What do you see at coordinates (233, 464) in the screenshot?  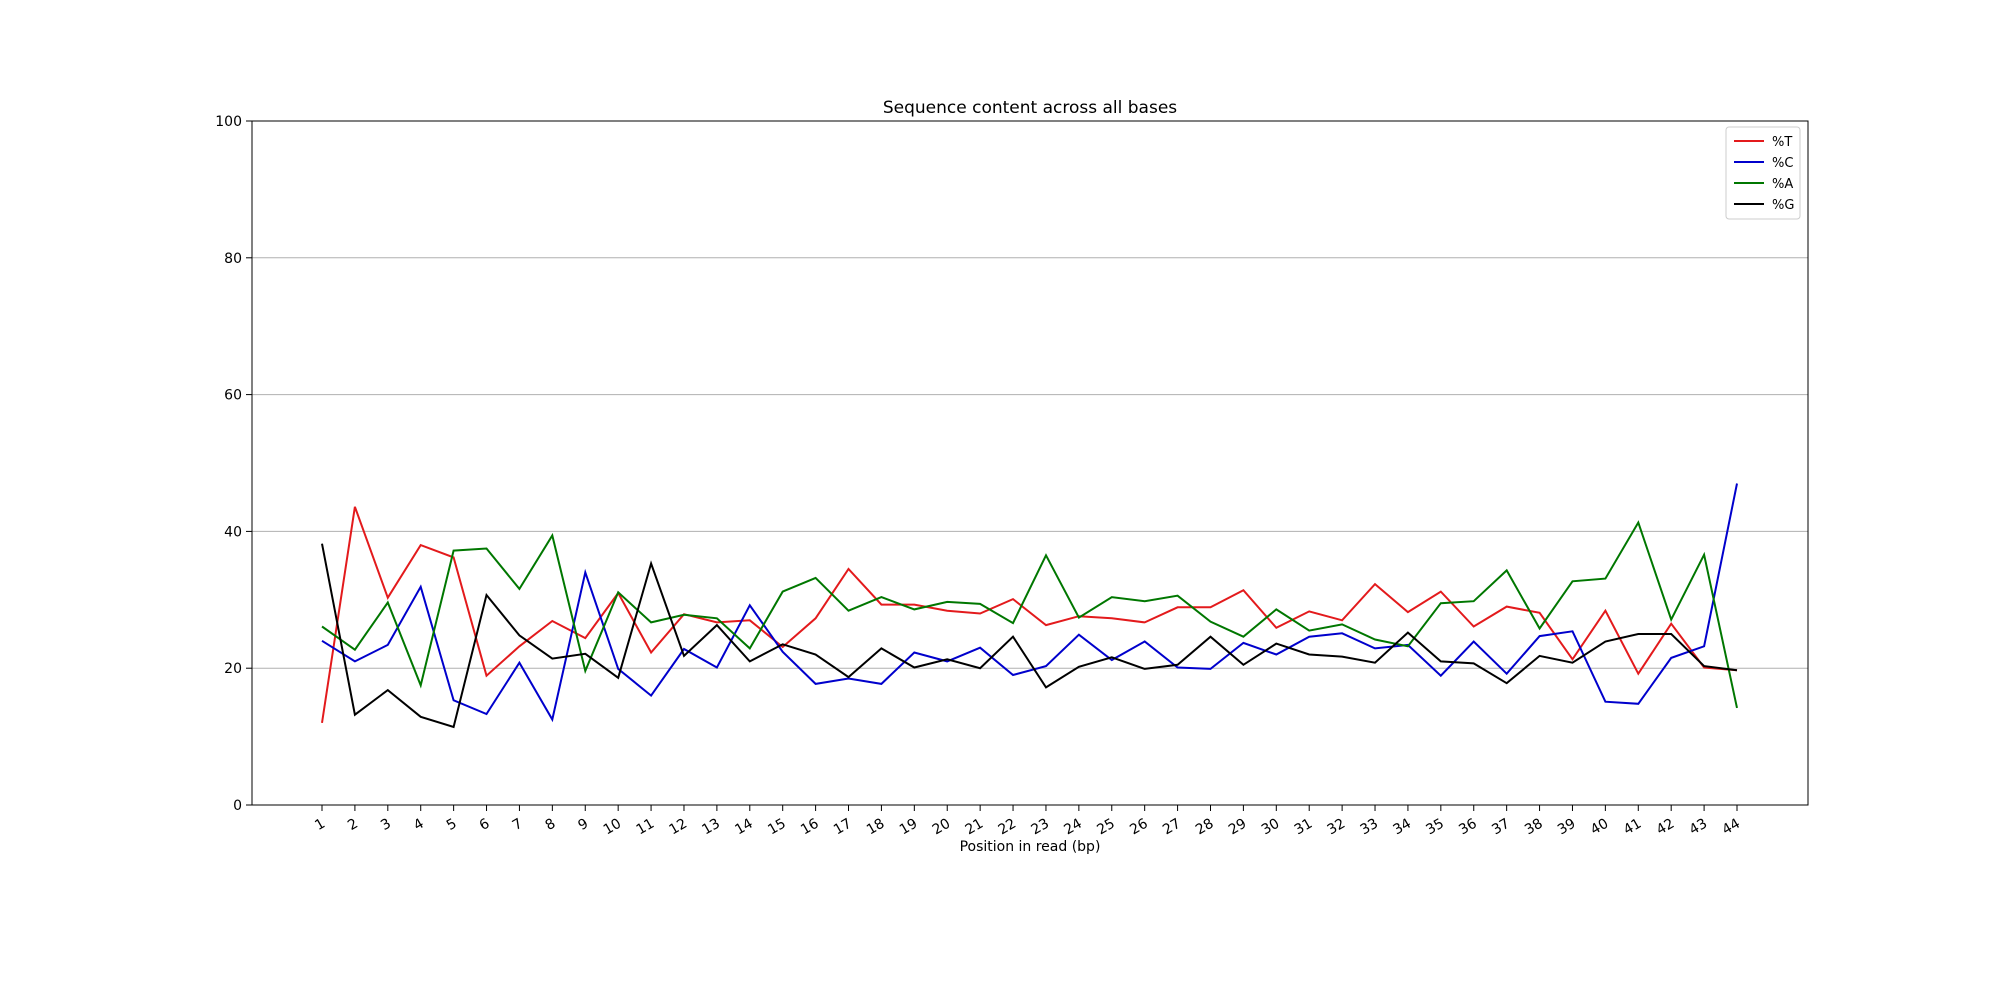 I see `y-axis: 0 20 40 60 80 100` at bounding box center [233, 464].